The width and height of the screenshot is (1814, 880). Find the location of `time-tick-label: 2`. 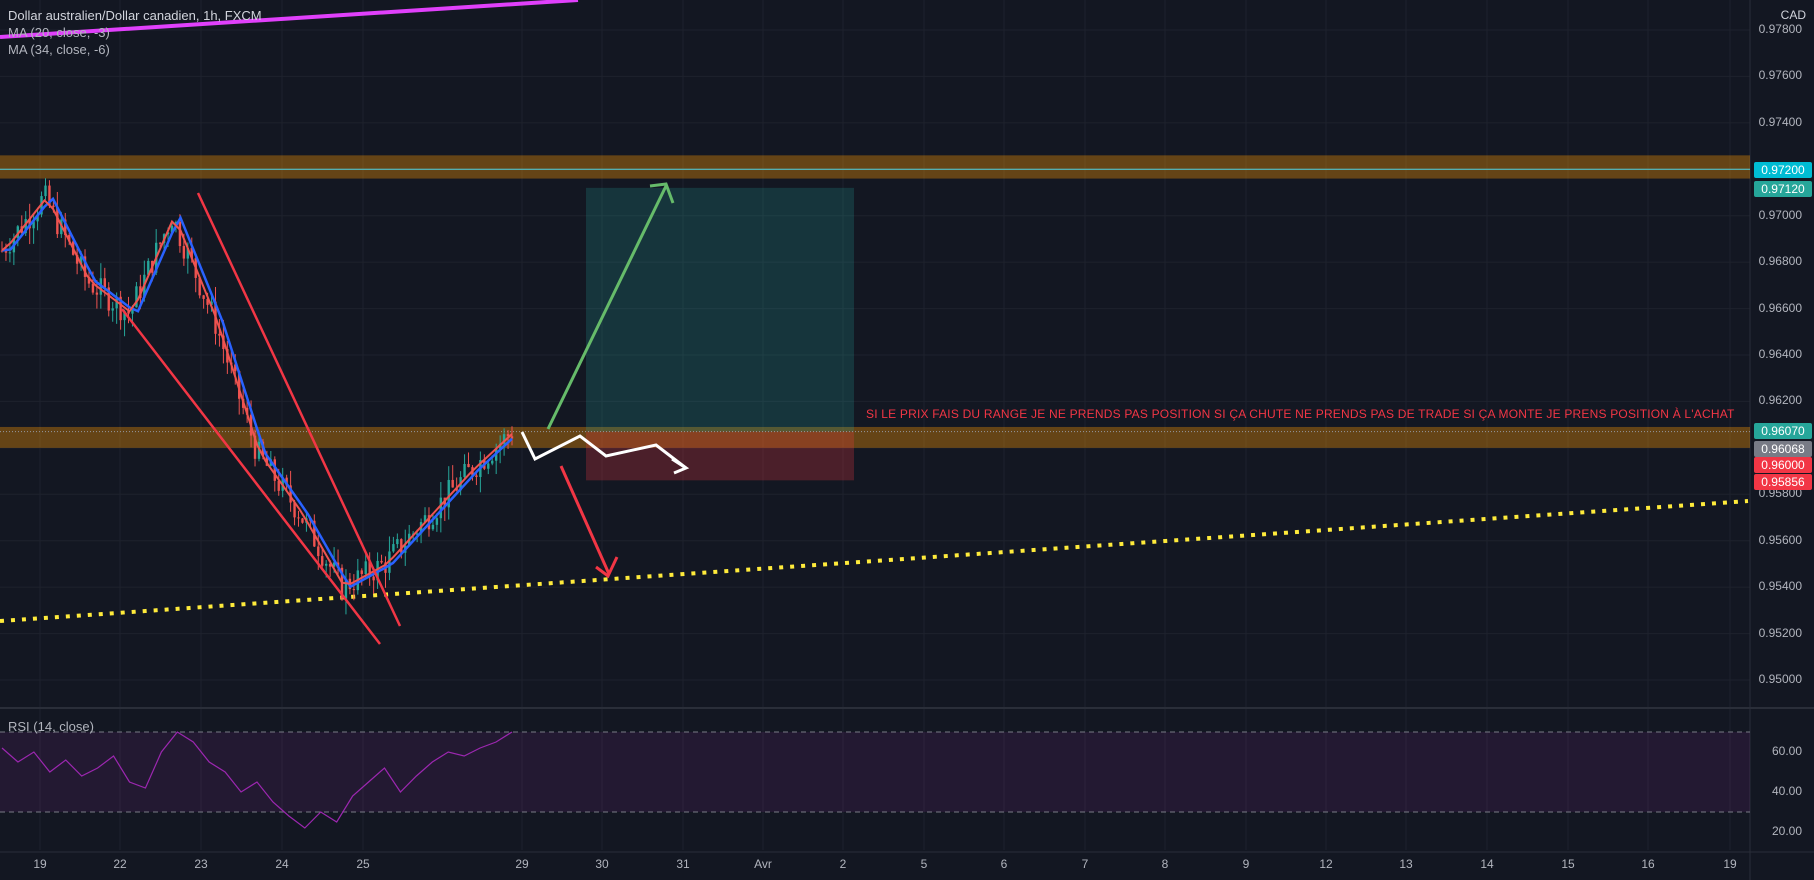

time-tick-label: 2 is located at coordinates (843, 864).